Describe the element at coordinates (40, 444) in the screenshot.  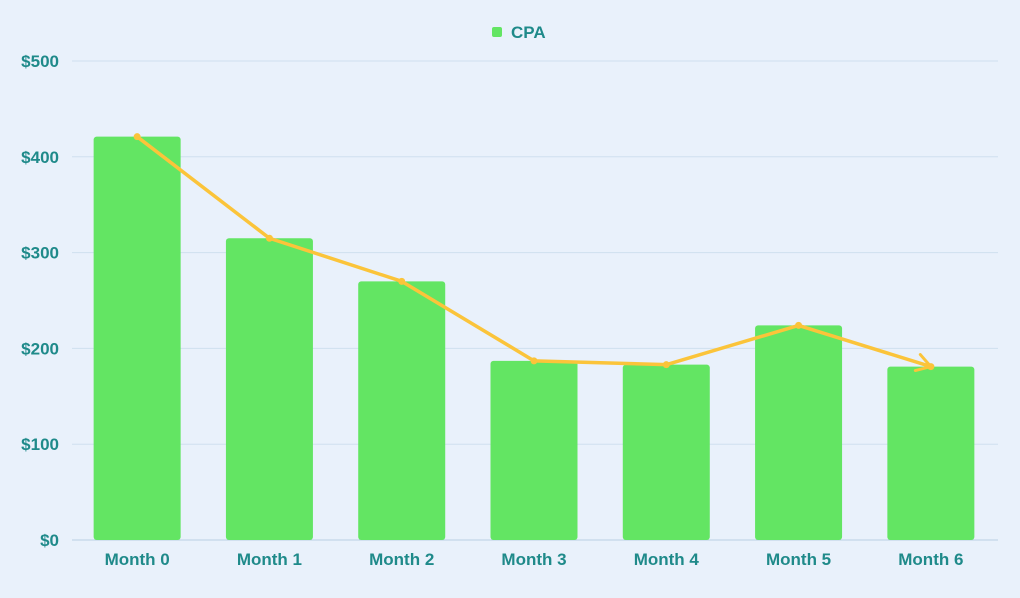
I see `y-tick-label: $100` at that location.